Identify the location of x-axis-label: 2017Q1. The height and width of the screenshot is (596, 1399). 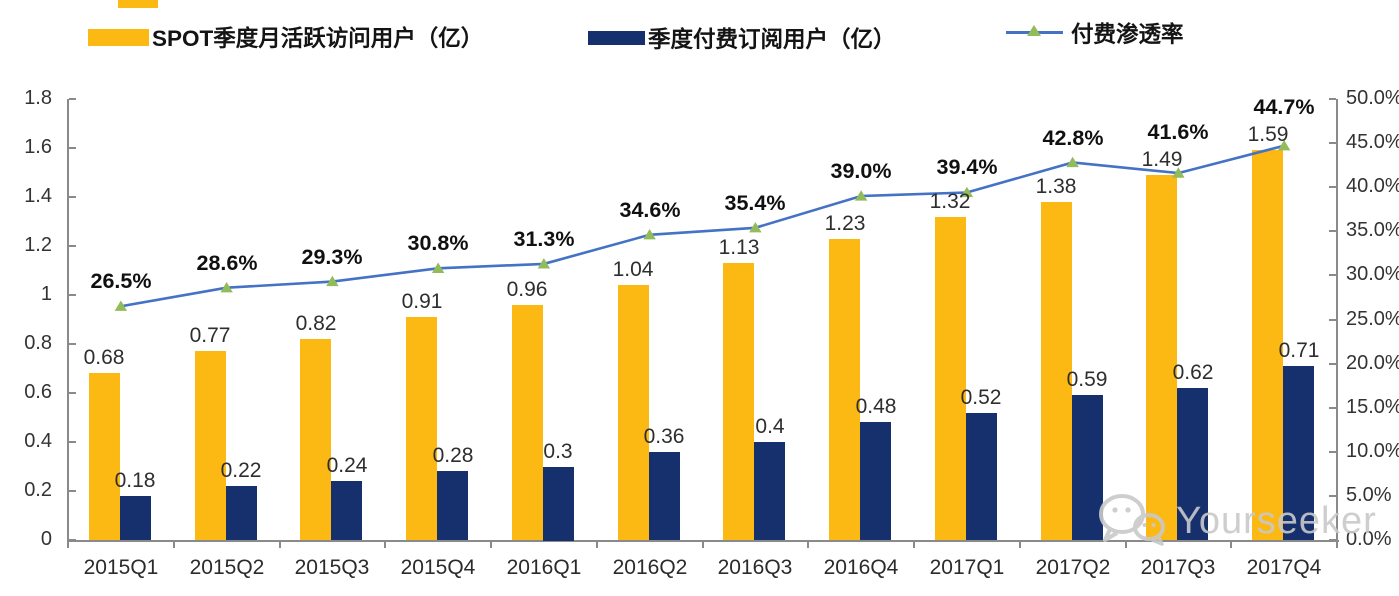
(967, 567).